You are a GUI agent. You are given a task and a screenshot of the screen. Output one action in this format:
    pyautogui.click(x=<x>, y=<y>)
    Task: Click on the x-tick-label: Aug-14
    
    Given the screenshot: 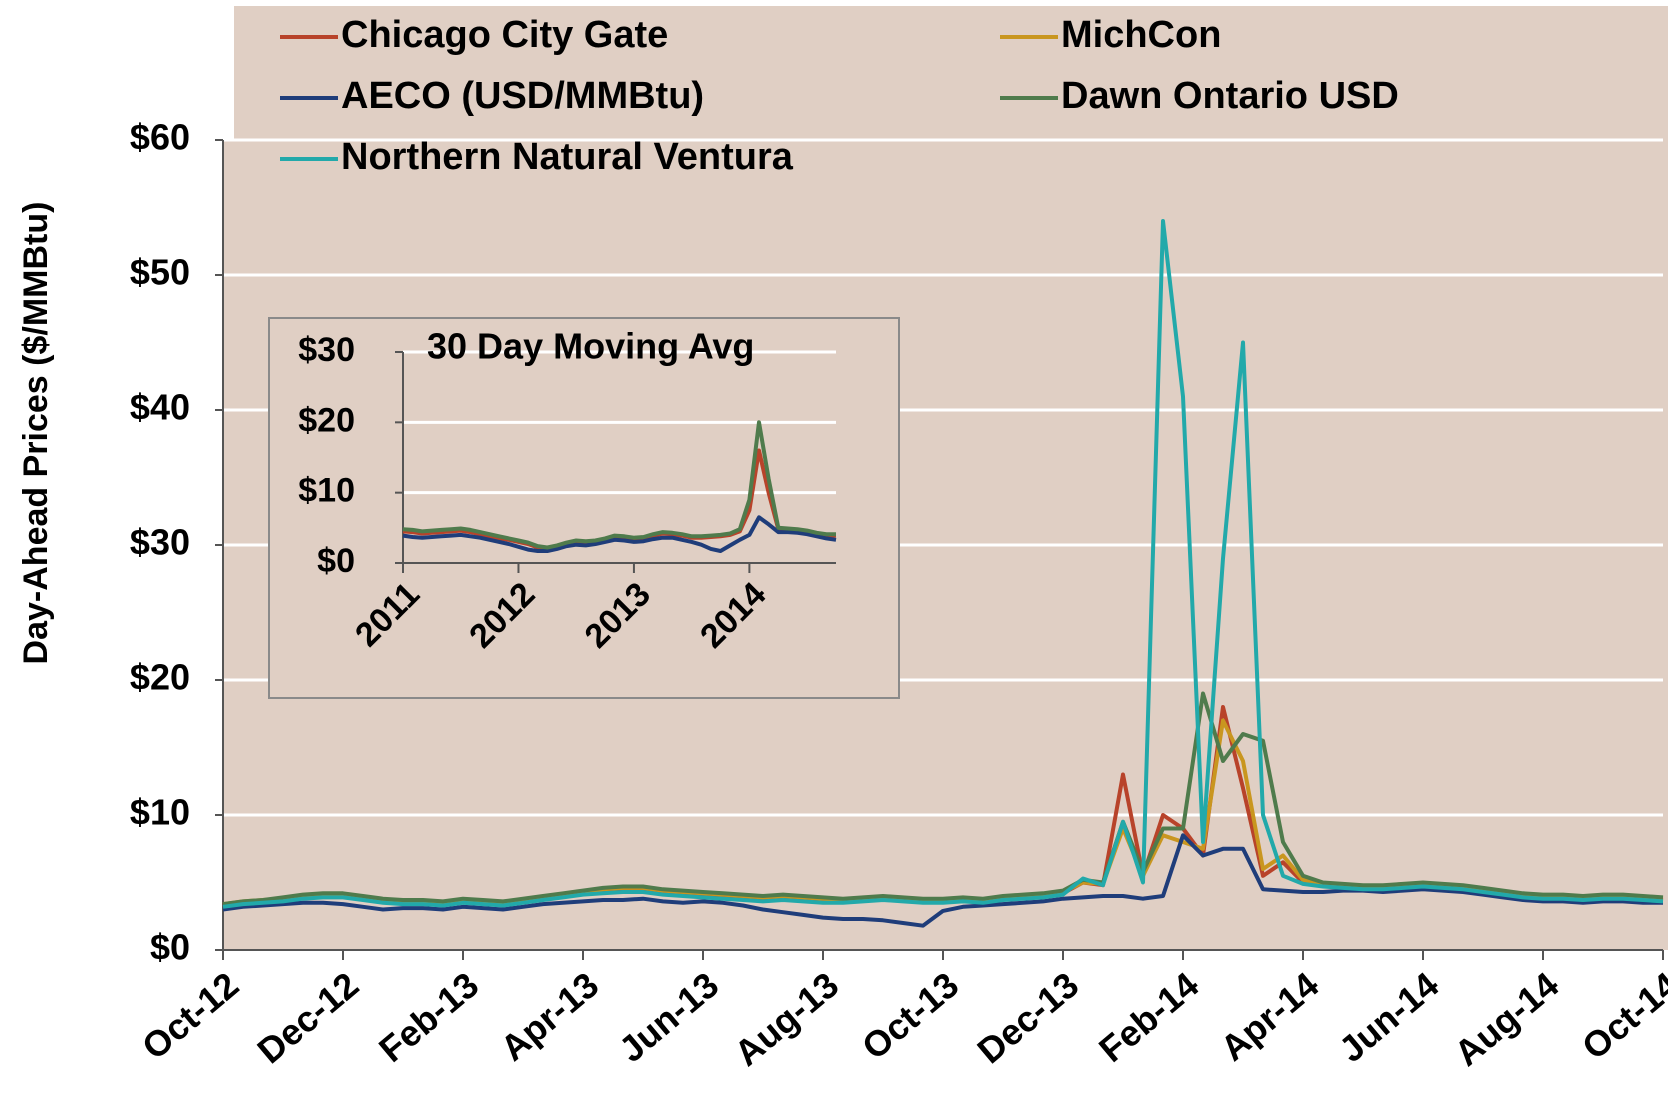 What is the action you would take?
    pyautogui.click(x=1506, y=1019)
    